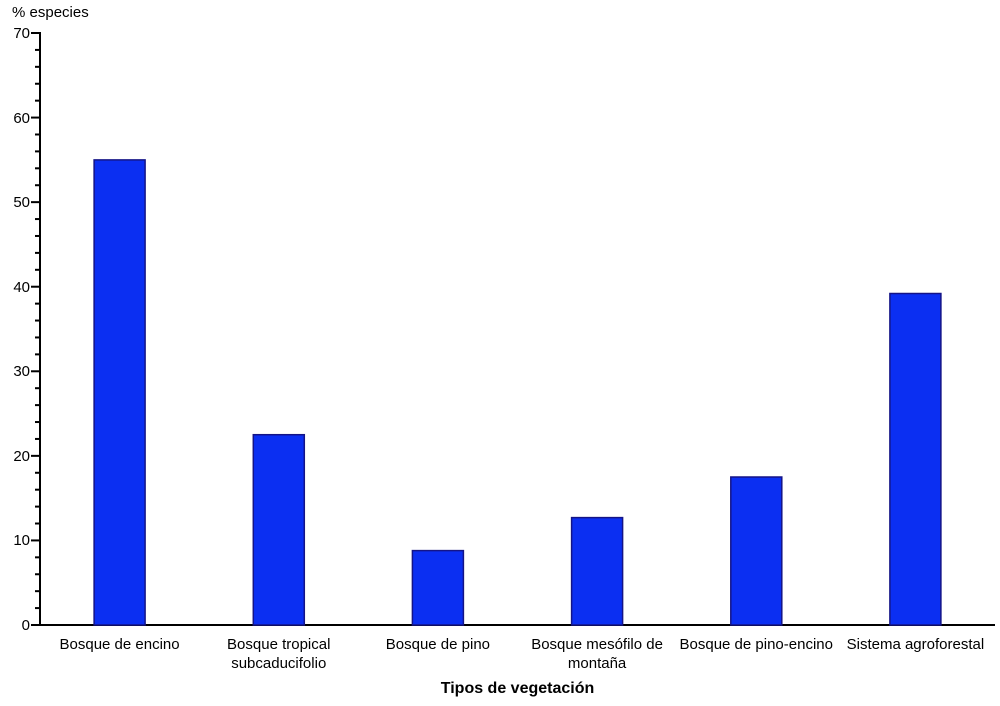 The image size is (1000, 706). Describe the element at coordinates (517, 688) in the screenshot. I see `x-axis-title: Tipos de vegetación` at that location.